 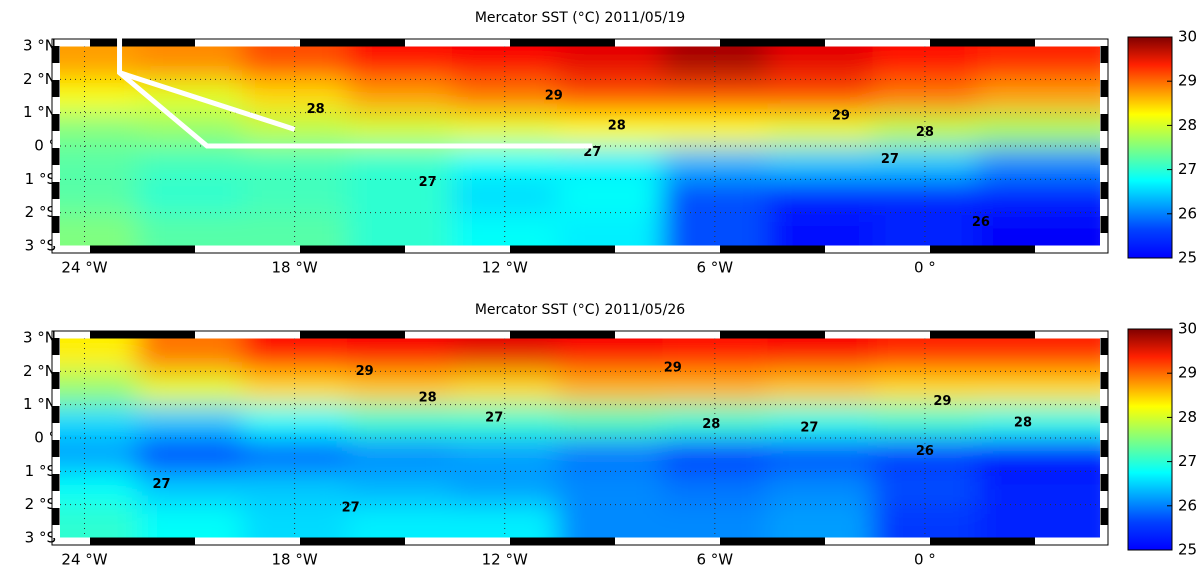 What do you see at coordinates (40, 471) in the screenshot?
I see `y-tick-label: 1 °S` at bounding box center [40, 471].